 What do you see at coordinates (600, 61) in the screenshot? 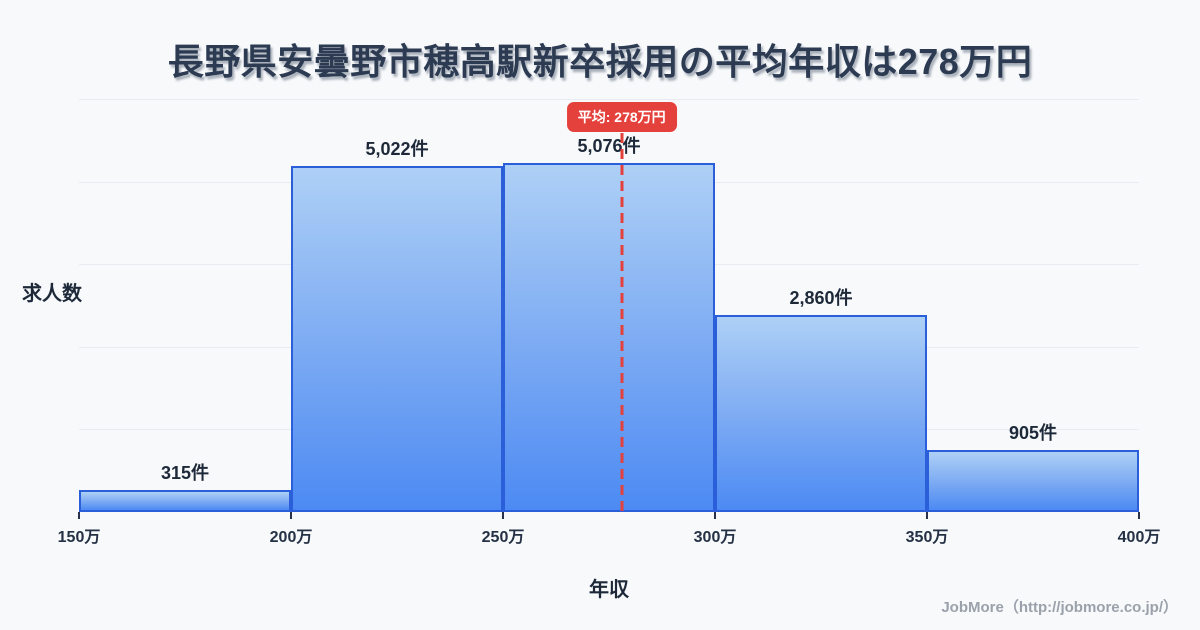
I see `chart-title: 長野県安曇野市穂高駅新卒採用の平均年収は278万円` at bounding box center [600, 61].